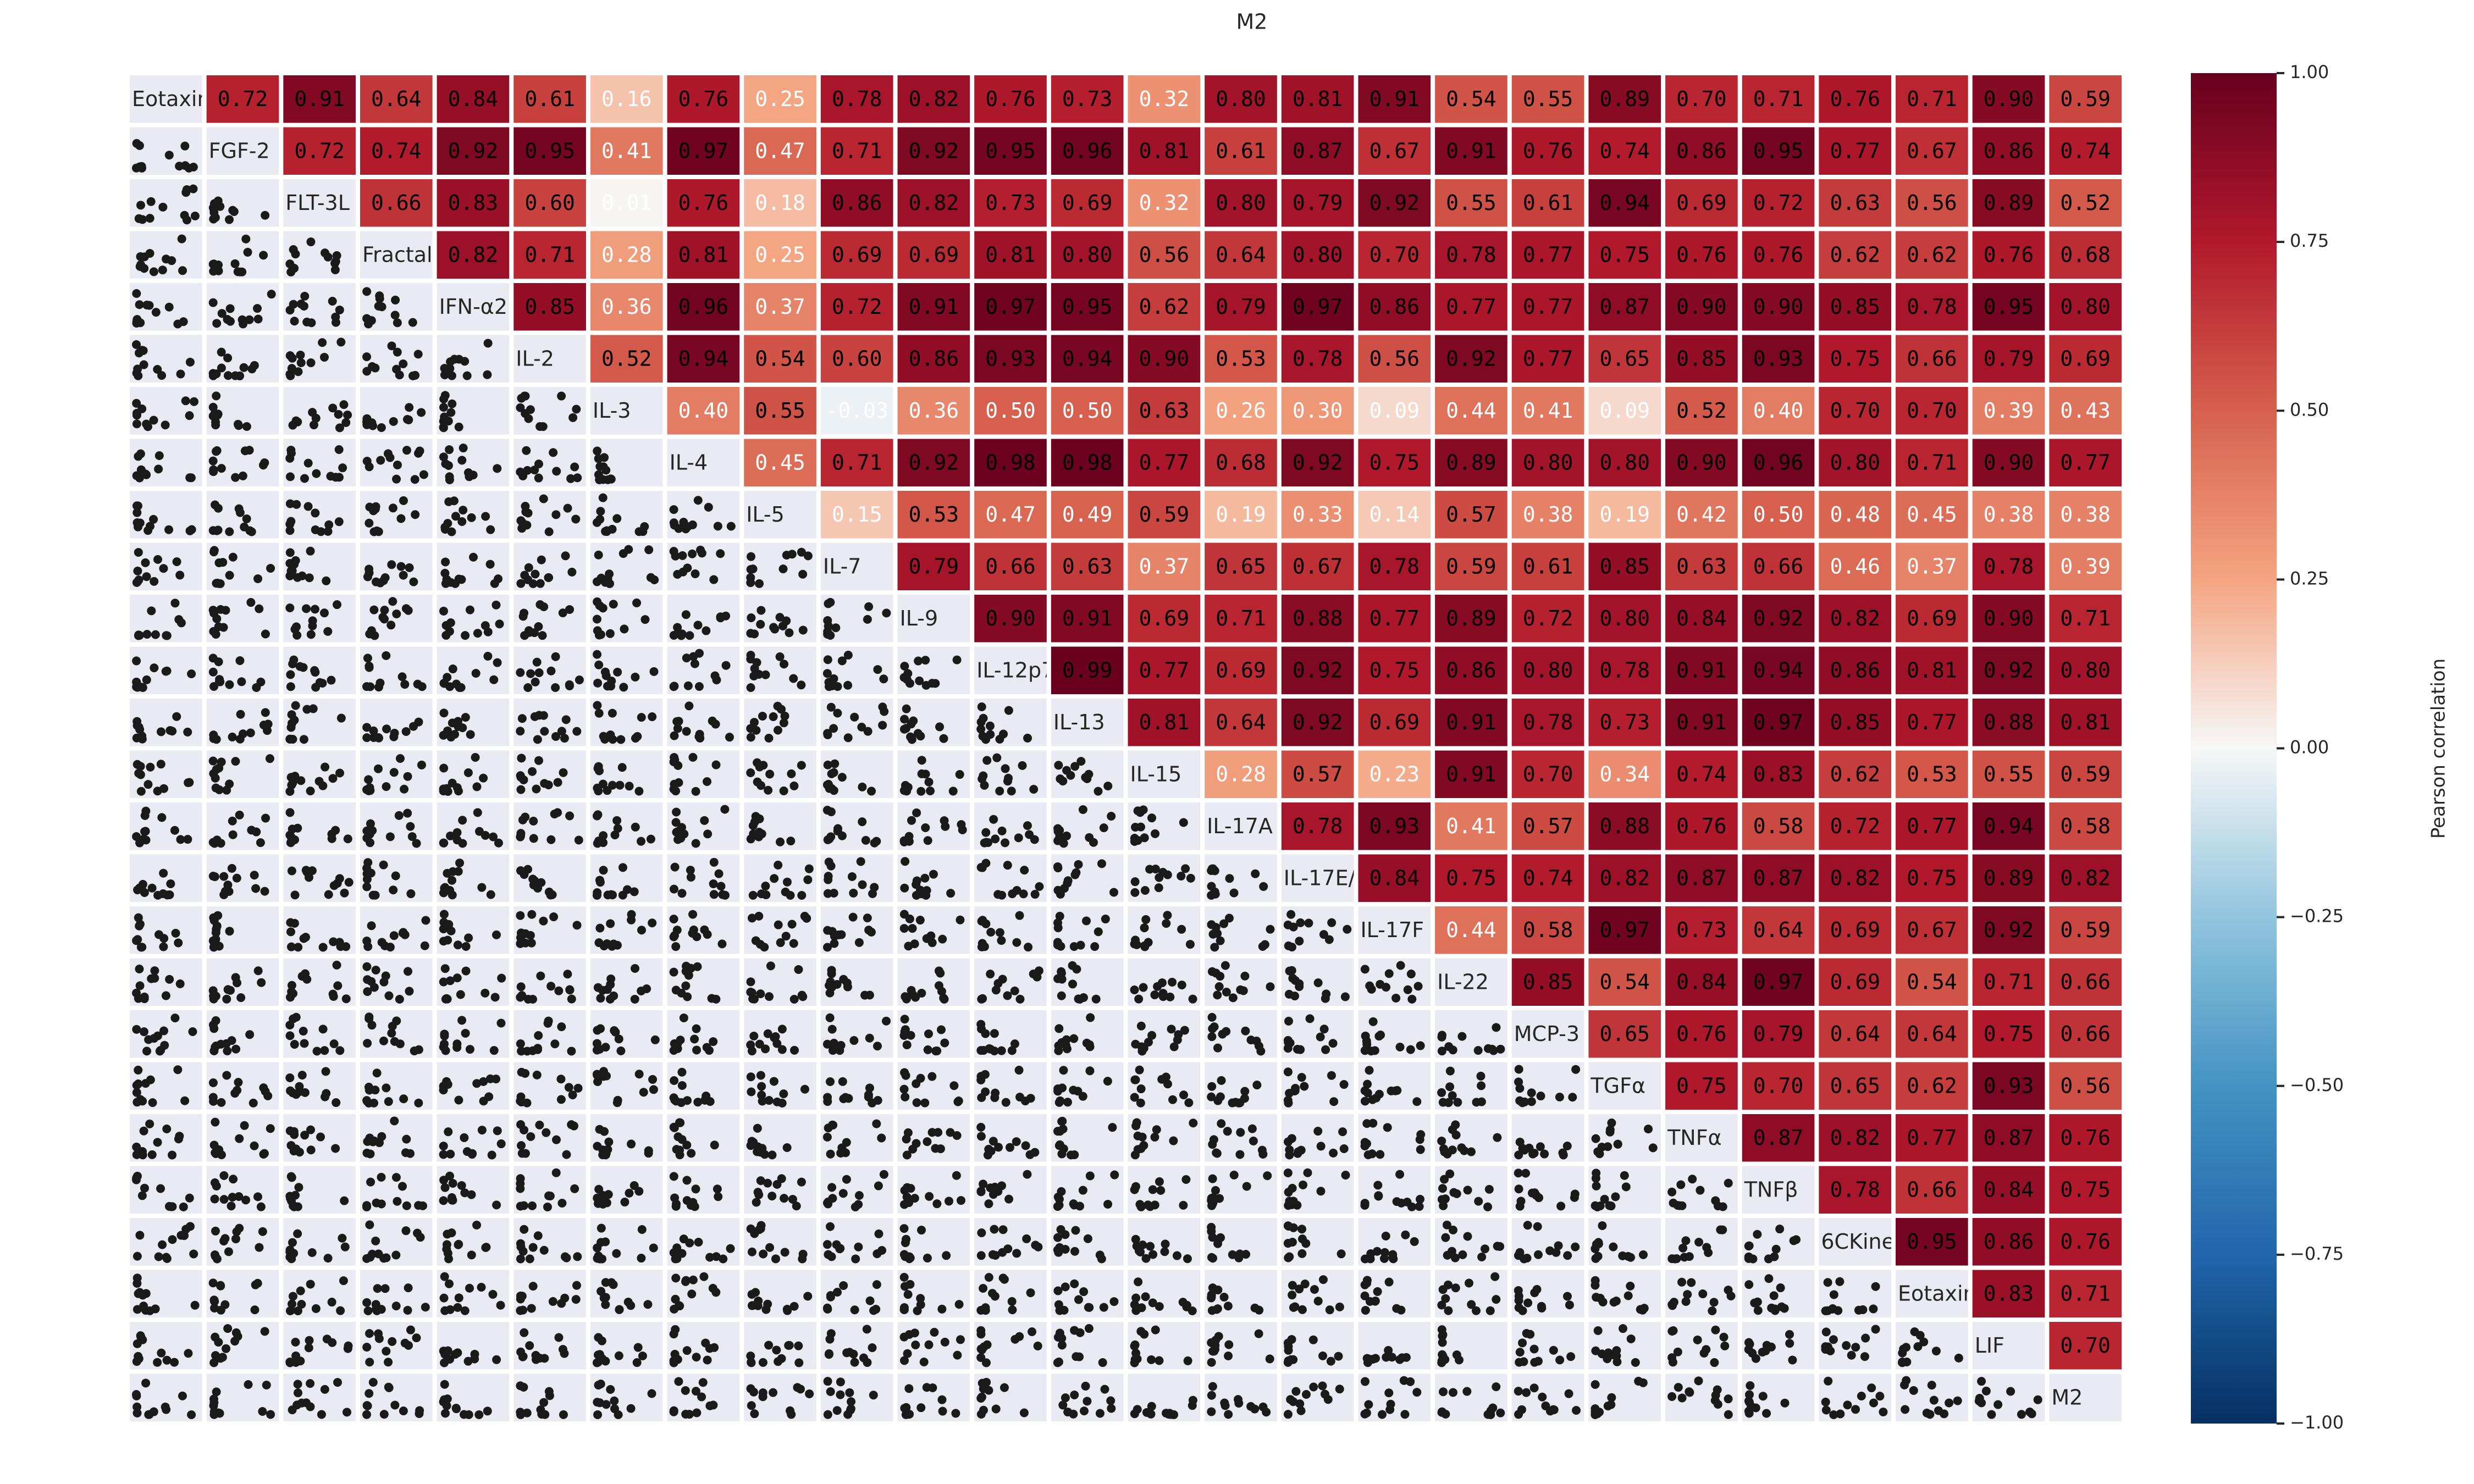 This screenshot has height=1484, width=2474. Describe the element at coordinates (1395, 878) in the screenshot. I see `cell-value: 0.84` at that location.